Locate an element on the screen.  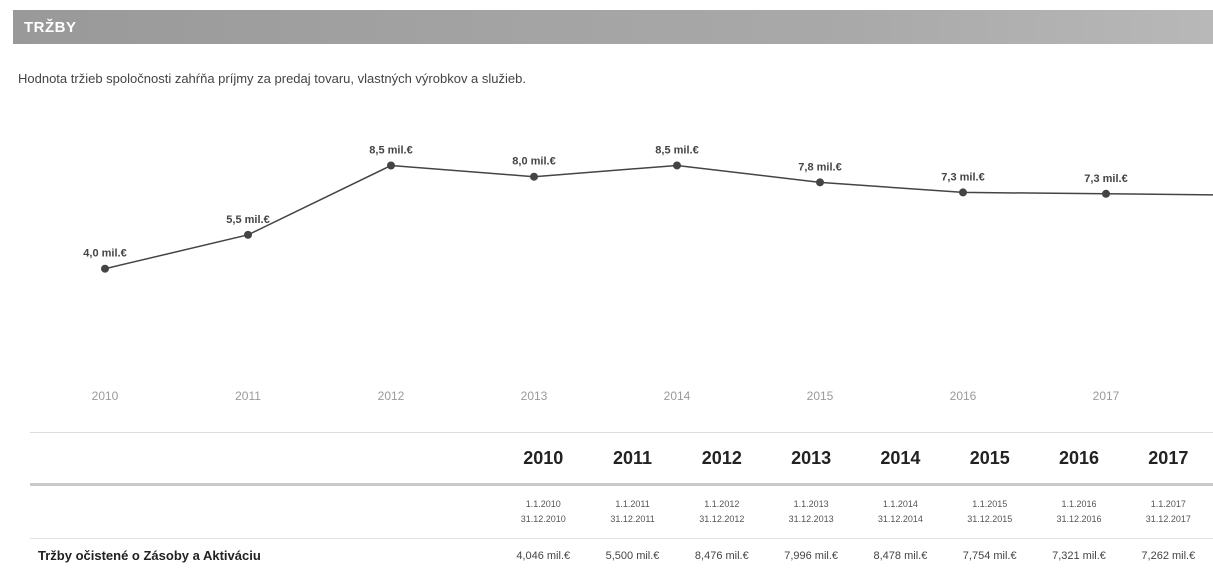
period-cell: 1.1.2011 31.12.2011 is located at coordinates (632, 511).